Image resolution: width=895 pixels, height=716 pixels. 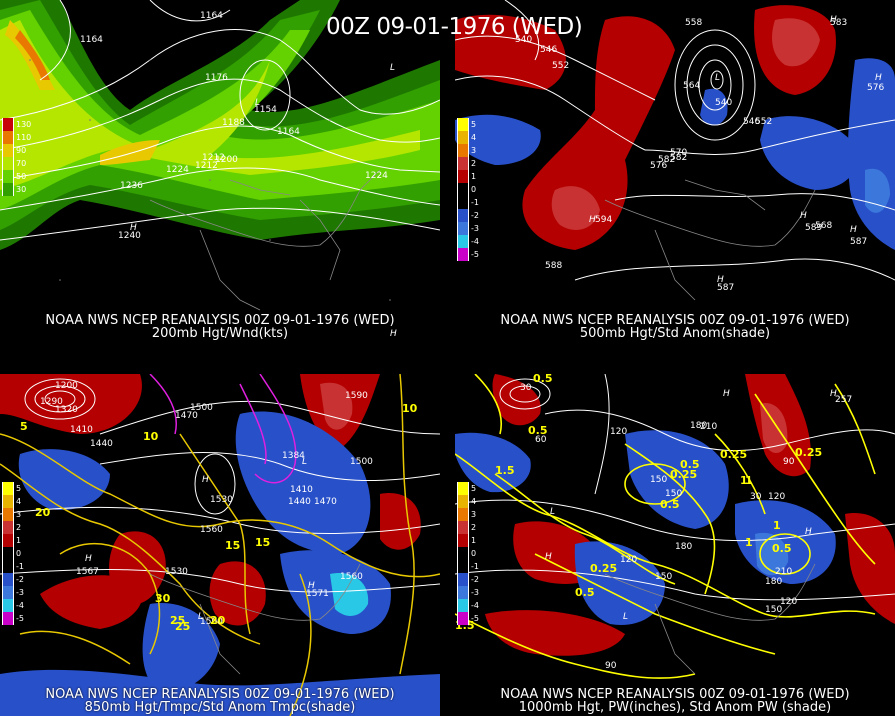 What do you see at coordinates (16, 157) in the screenshot?
I see `legend-wind: 130 110 90 70 50 30` at bounding box center [16, 157].